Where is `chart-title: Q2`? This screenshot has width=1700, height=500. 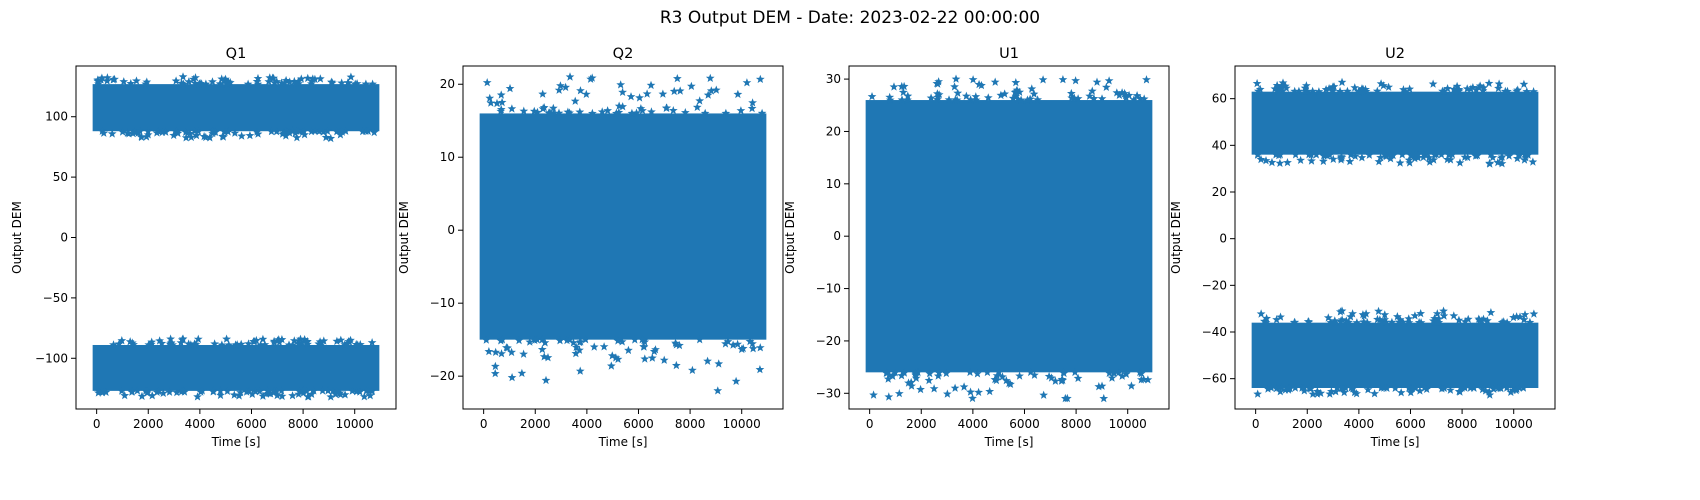 chart-title: Q2 is located at coordinates (623, 54).